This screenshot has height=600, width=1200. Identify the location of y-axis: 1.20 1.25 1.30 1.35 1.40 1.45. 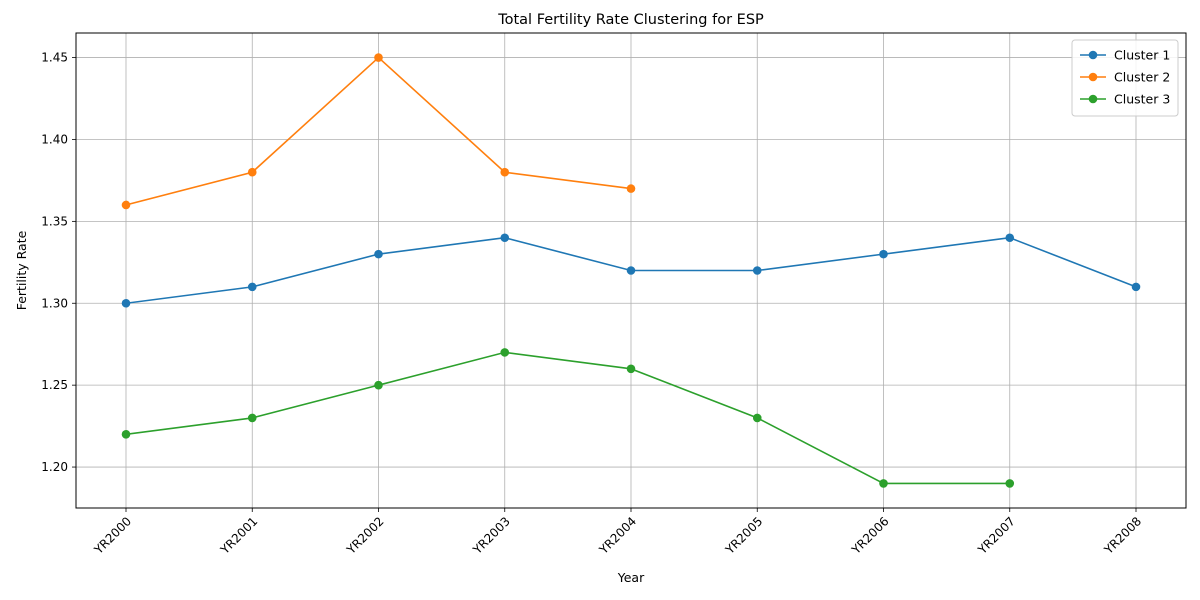
(58, 262).